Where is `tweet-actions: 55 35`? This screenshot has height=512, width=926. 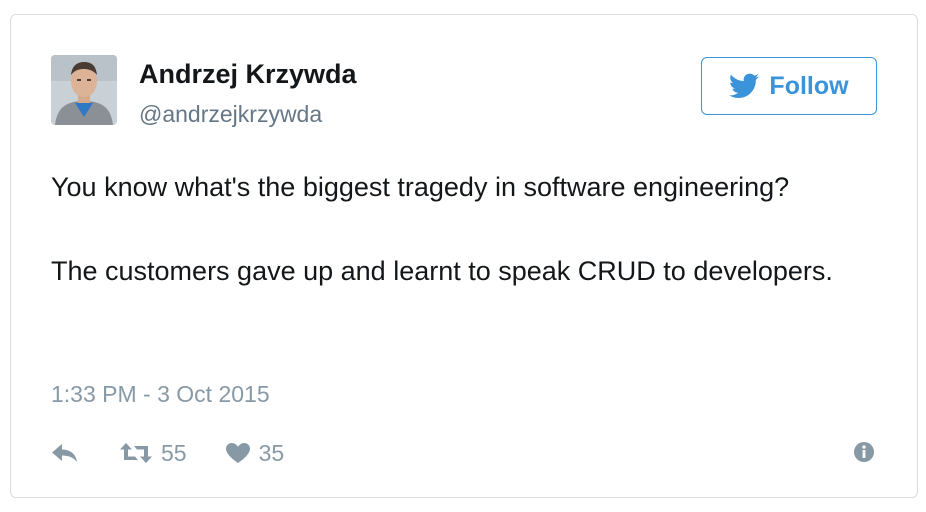
tweet-actions: 55 35 is located at coordinates (167, 453).